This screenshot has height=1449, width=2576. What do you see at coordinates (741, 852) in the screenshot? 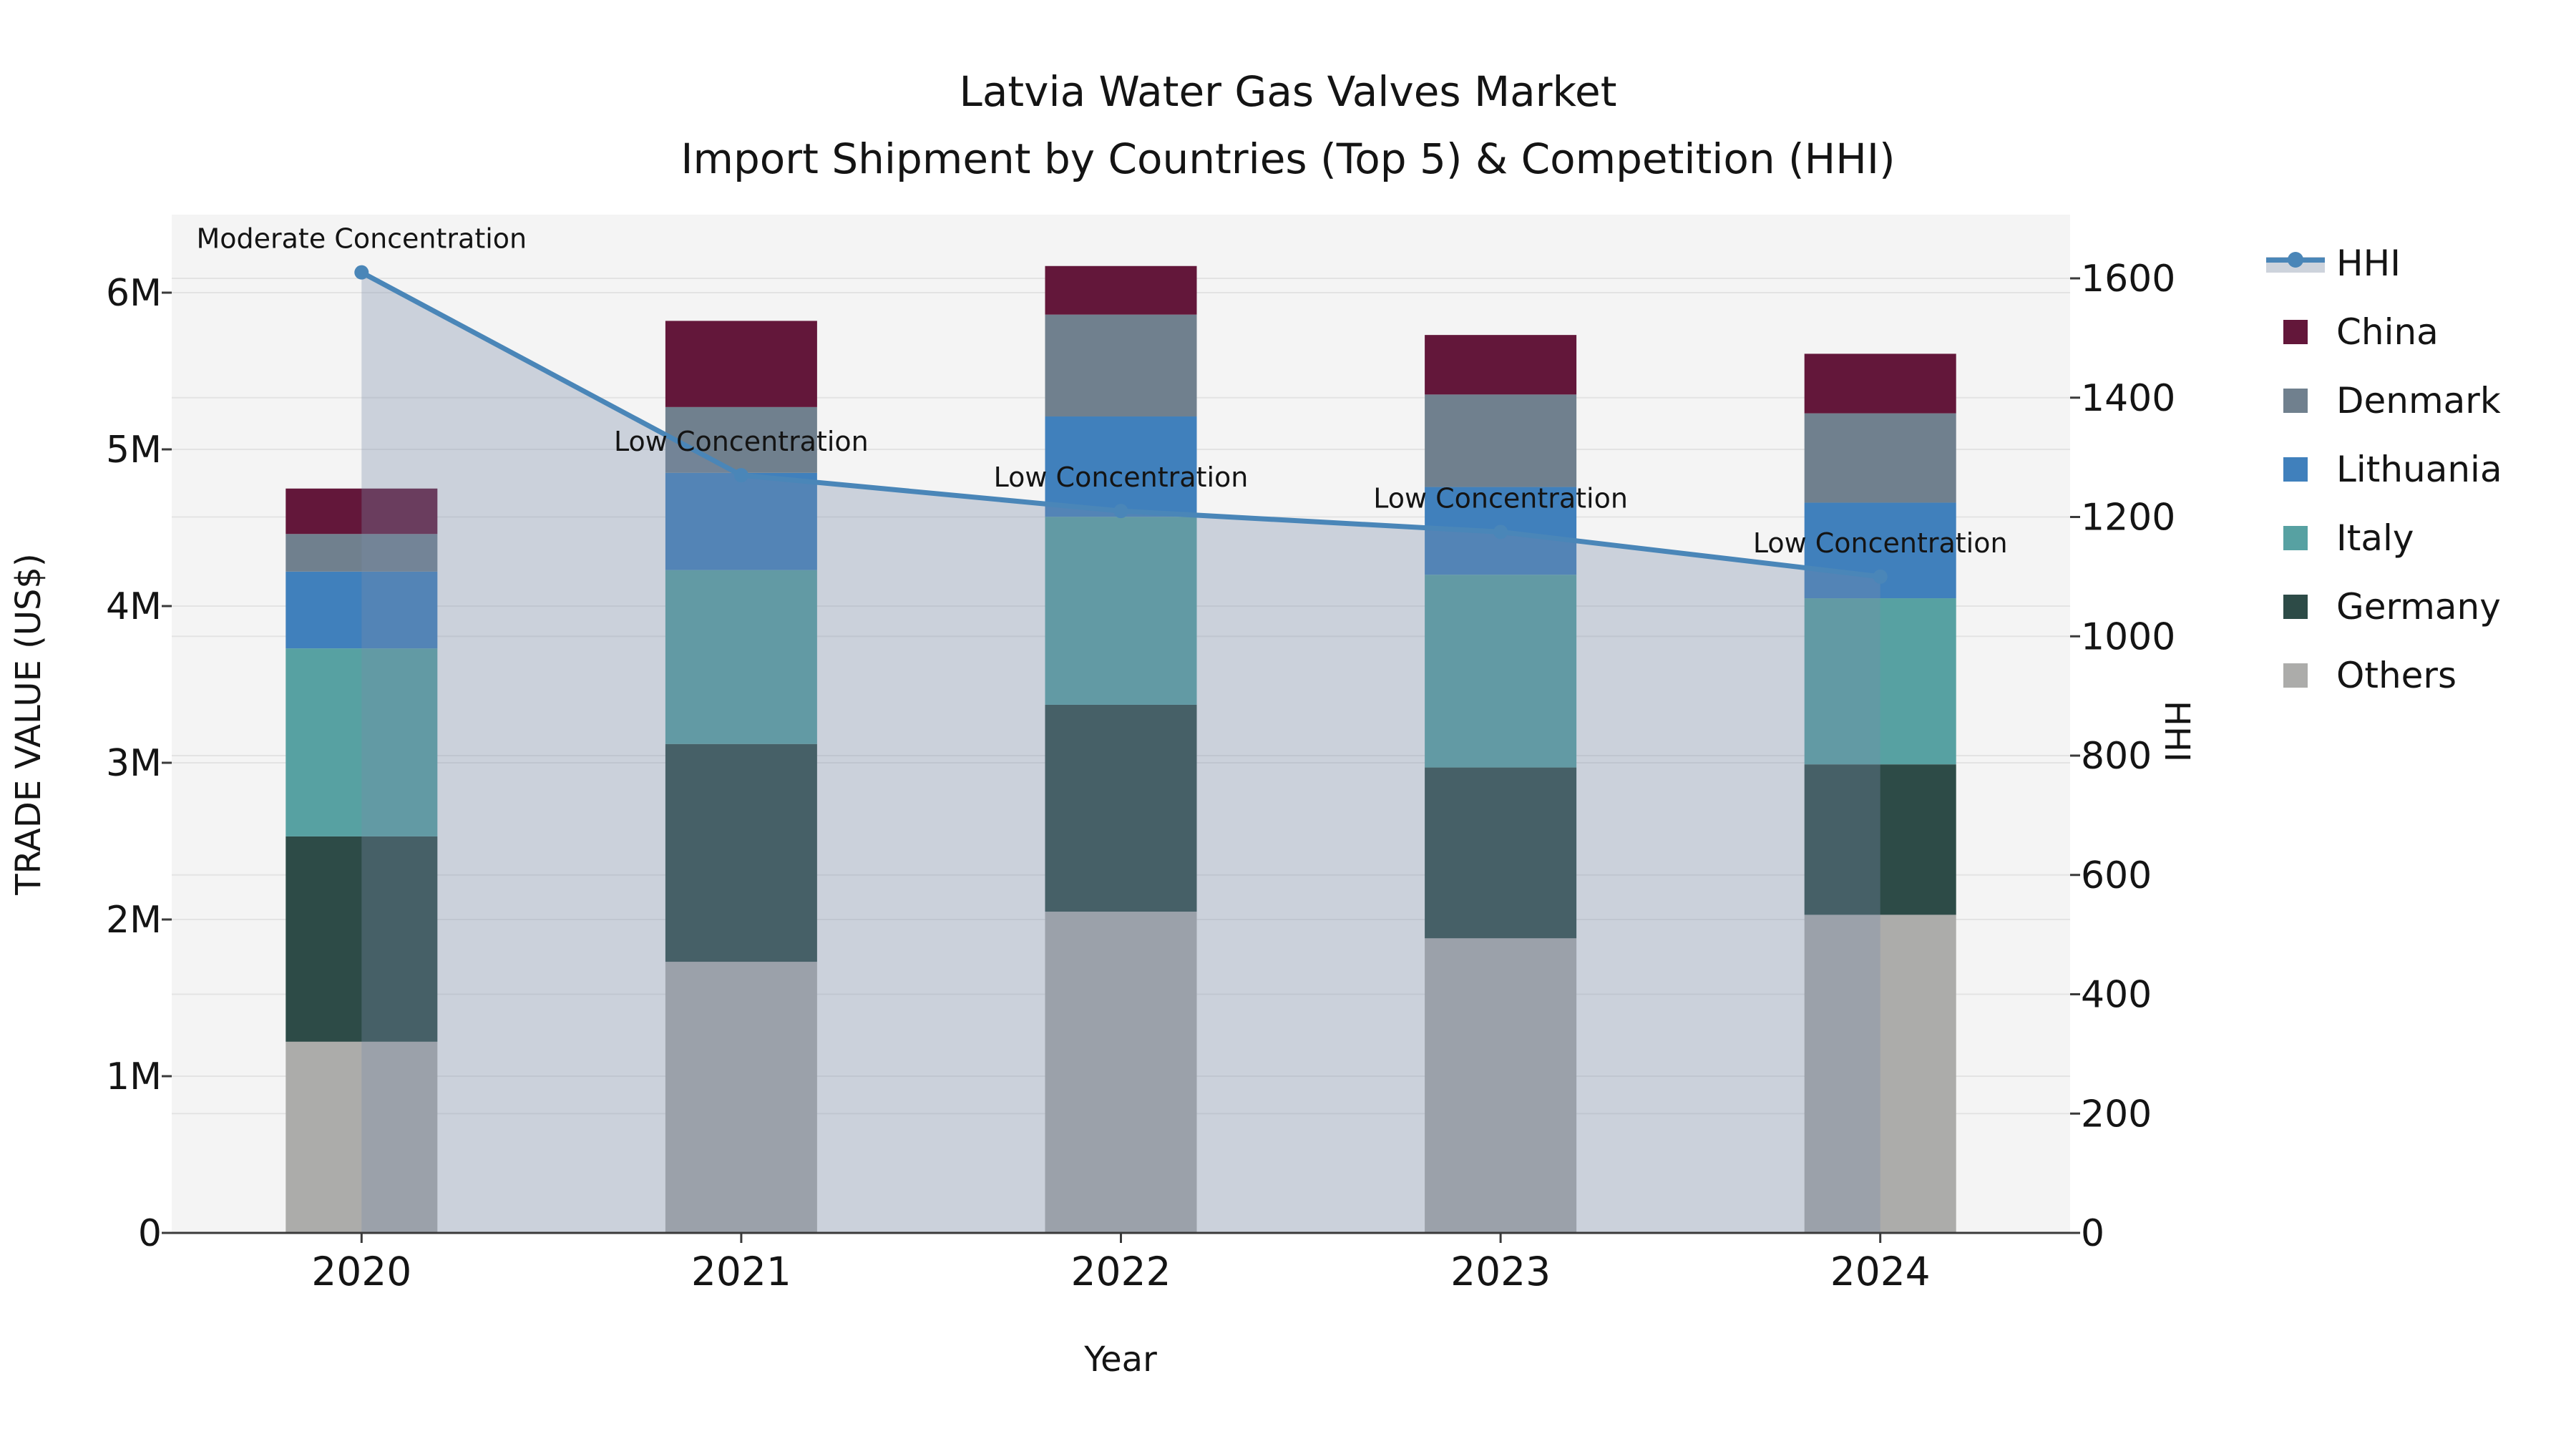
I see `bar-segment-2021-germany` at bounding box center [741, 852].